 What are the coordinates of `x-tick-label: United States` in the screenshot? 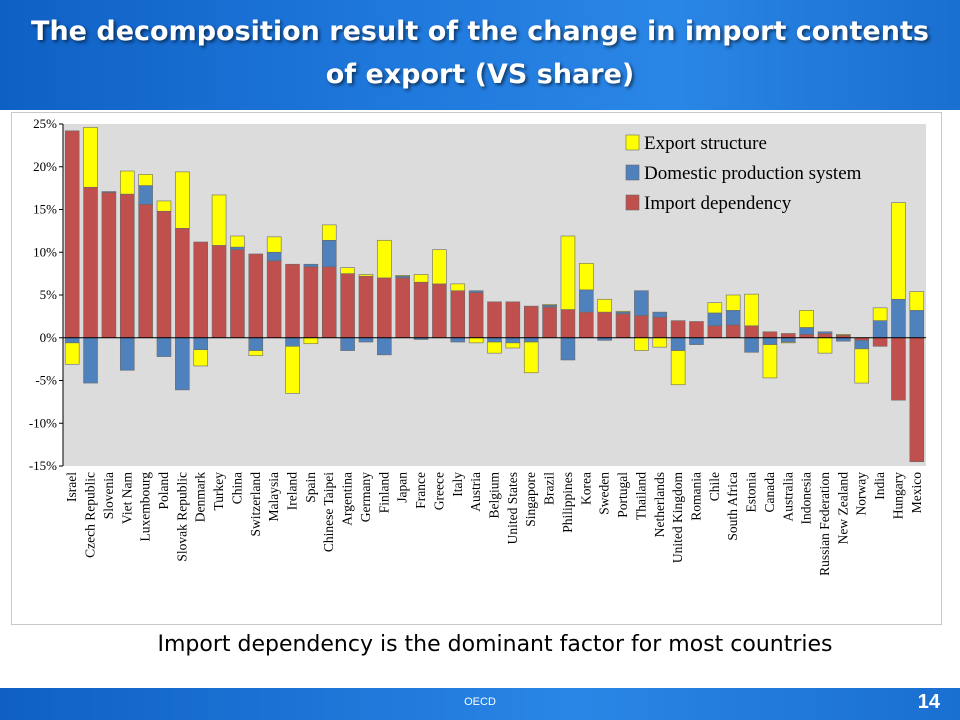 It's located at (512, 508).